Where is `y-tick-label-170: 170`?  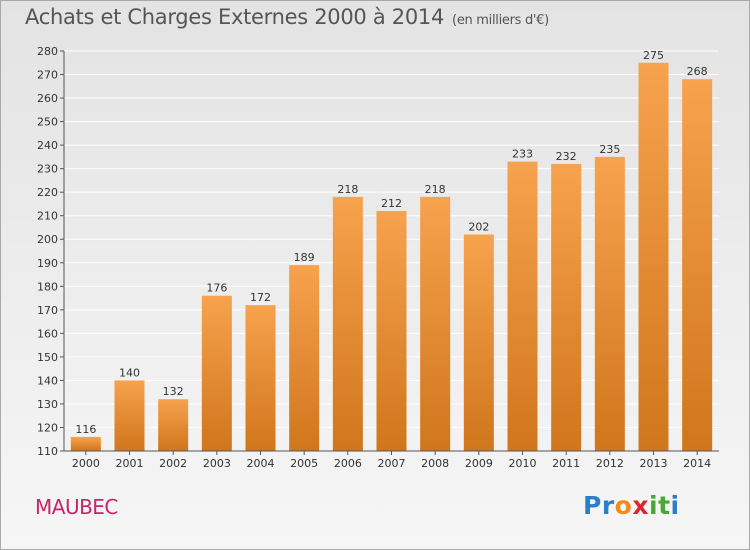 y-tick-label-170: 170 is located at coordinates (47, 310).